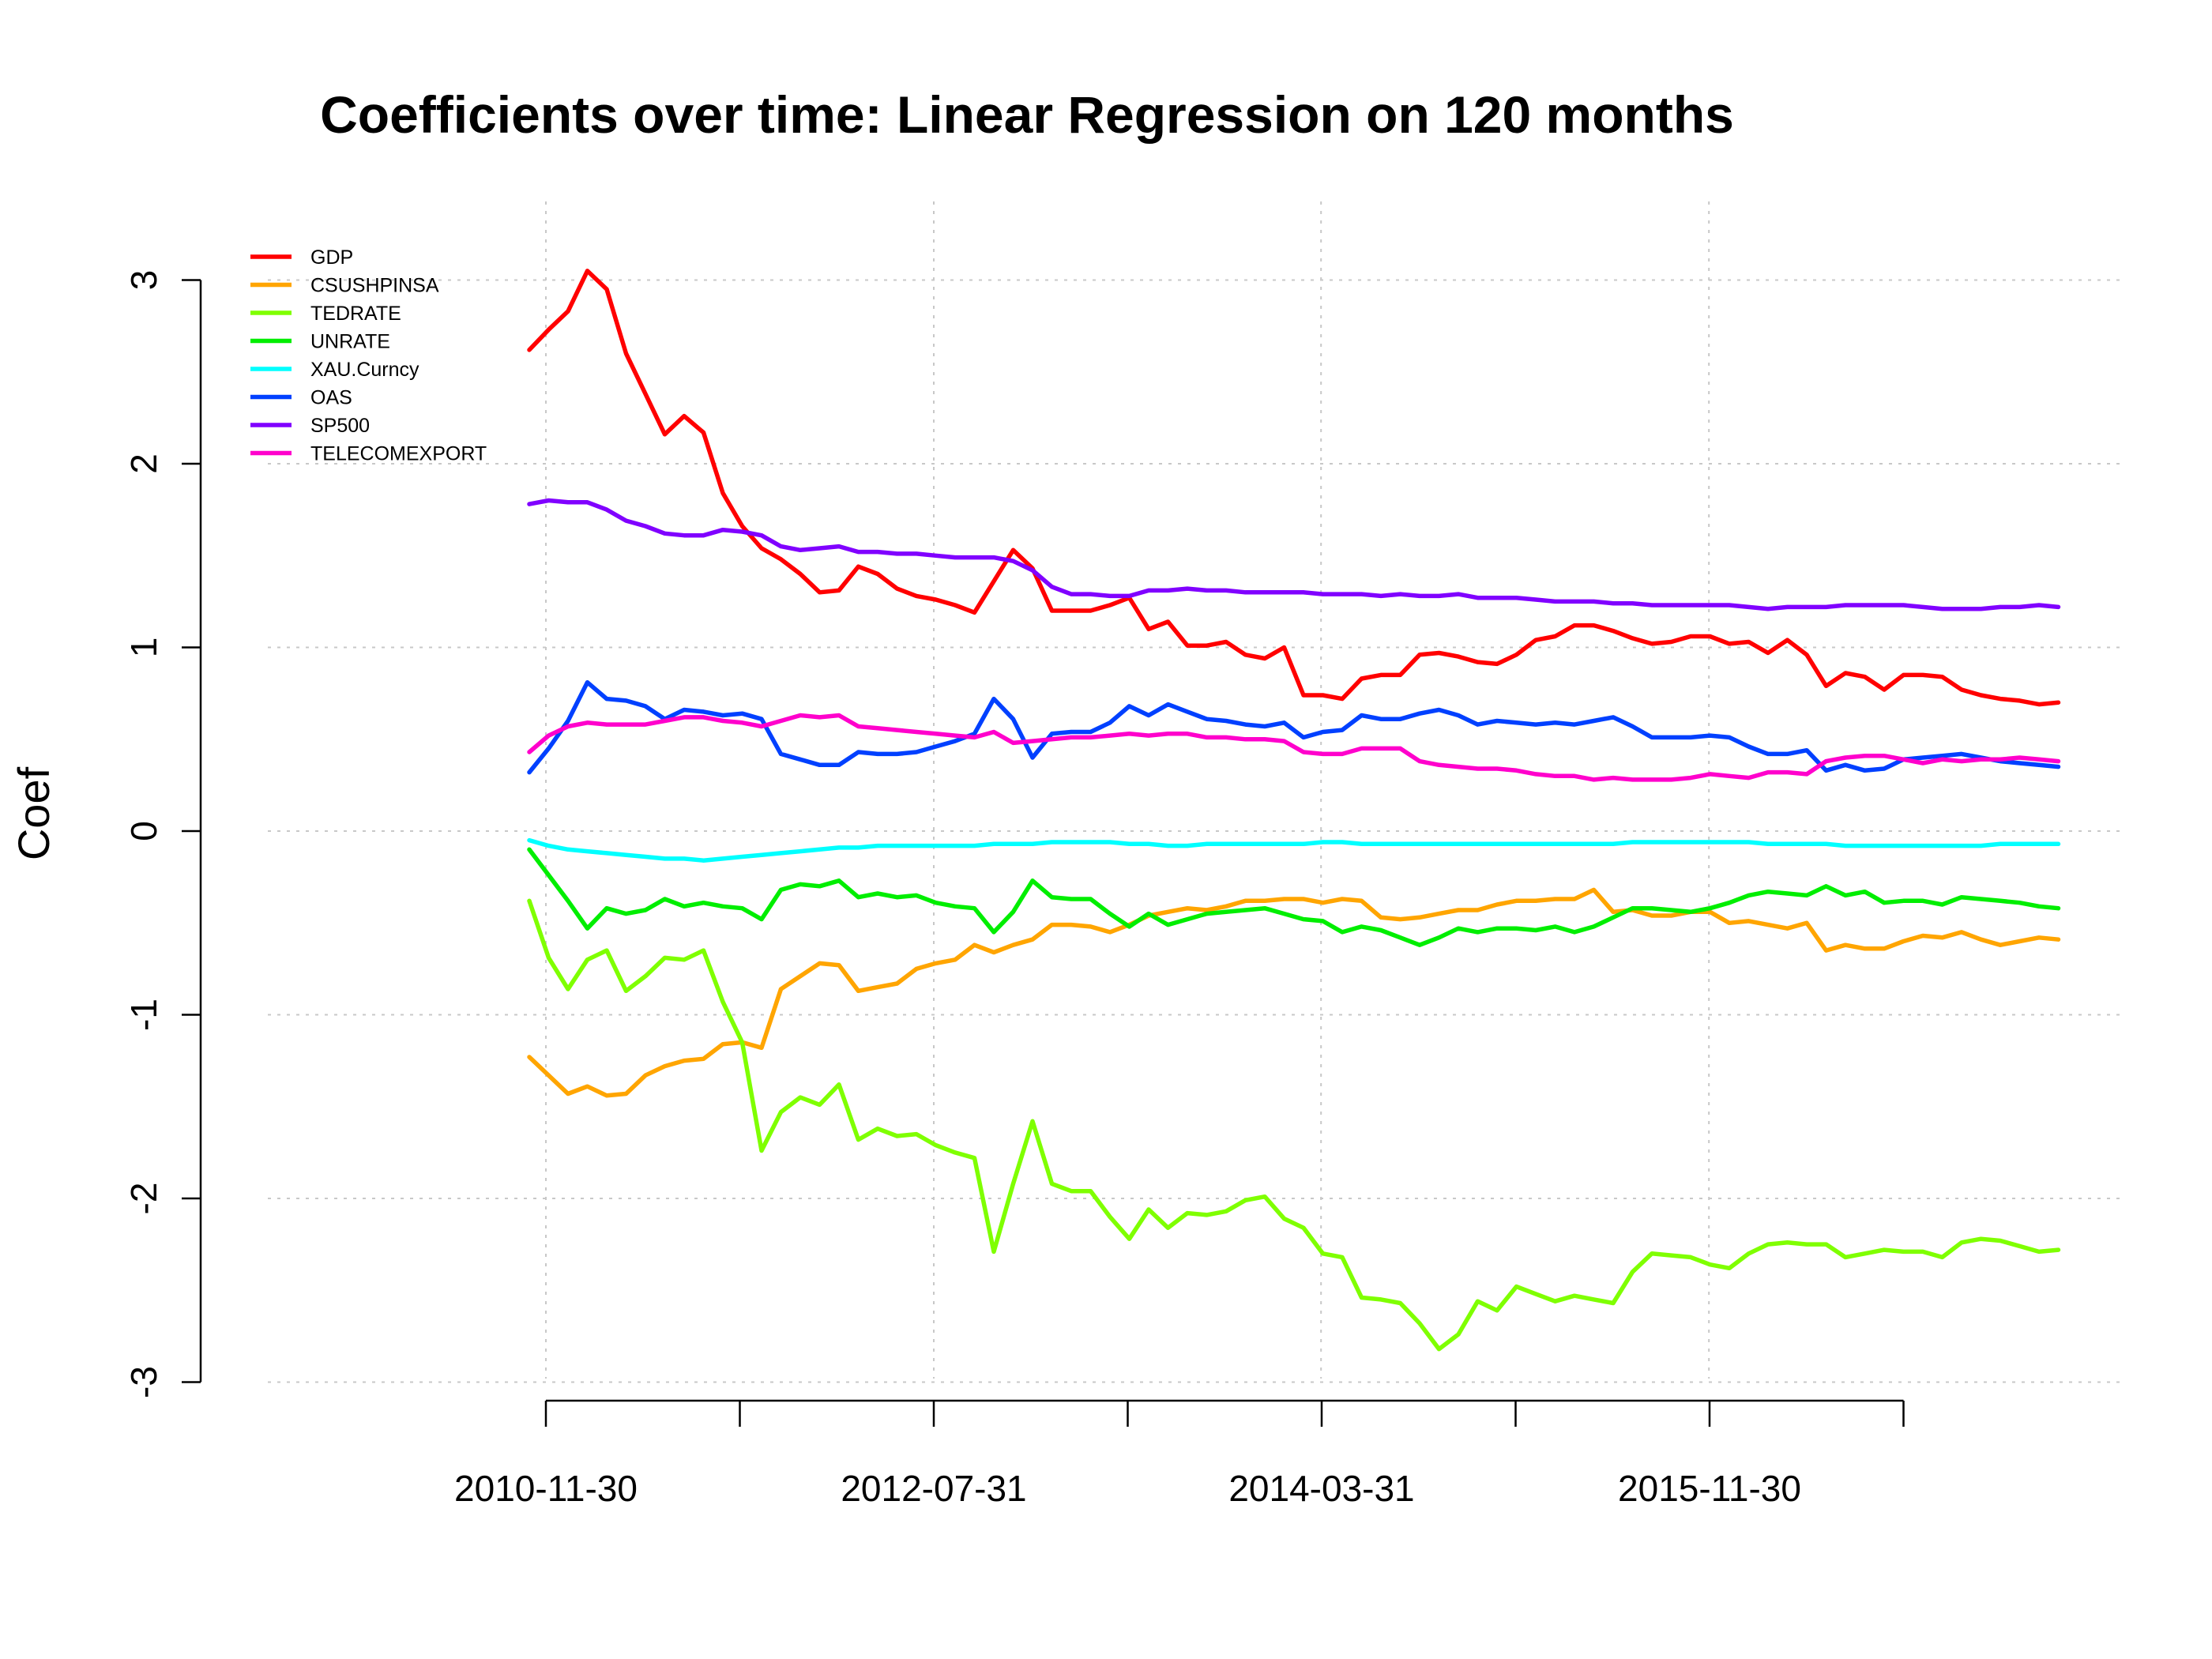 Image resolution: width=2212 pixels, height=1659 pixels. I want to click on legend-label: XAU.Curncy, so click(365, 370).